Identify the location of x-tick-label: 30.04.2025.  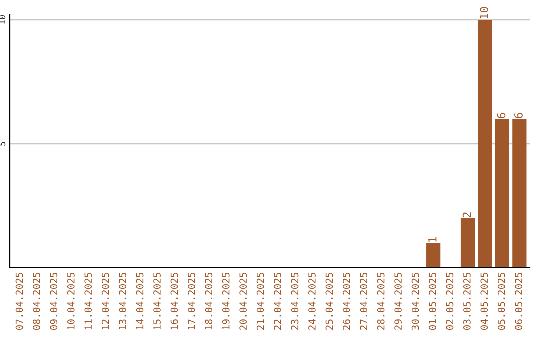
(416, 301).